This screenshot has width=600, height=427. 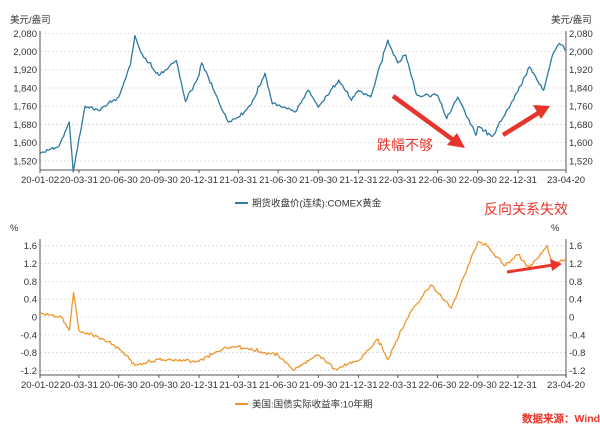 I want to click on y-tick-label-right: -0.8, so click(x=577, y=353).